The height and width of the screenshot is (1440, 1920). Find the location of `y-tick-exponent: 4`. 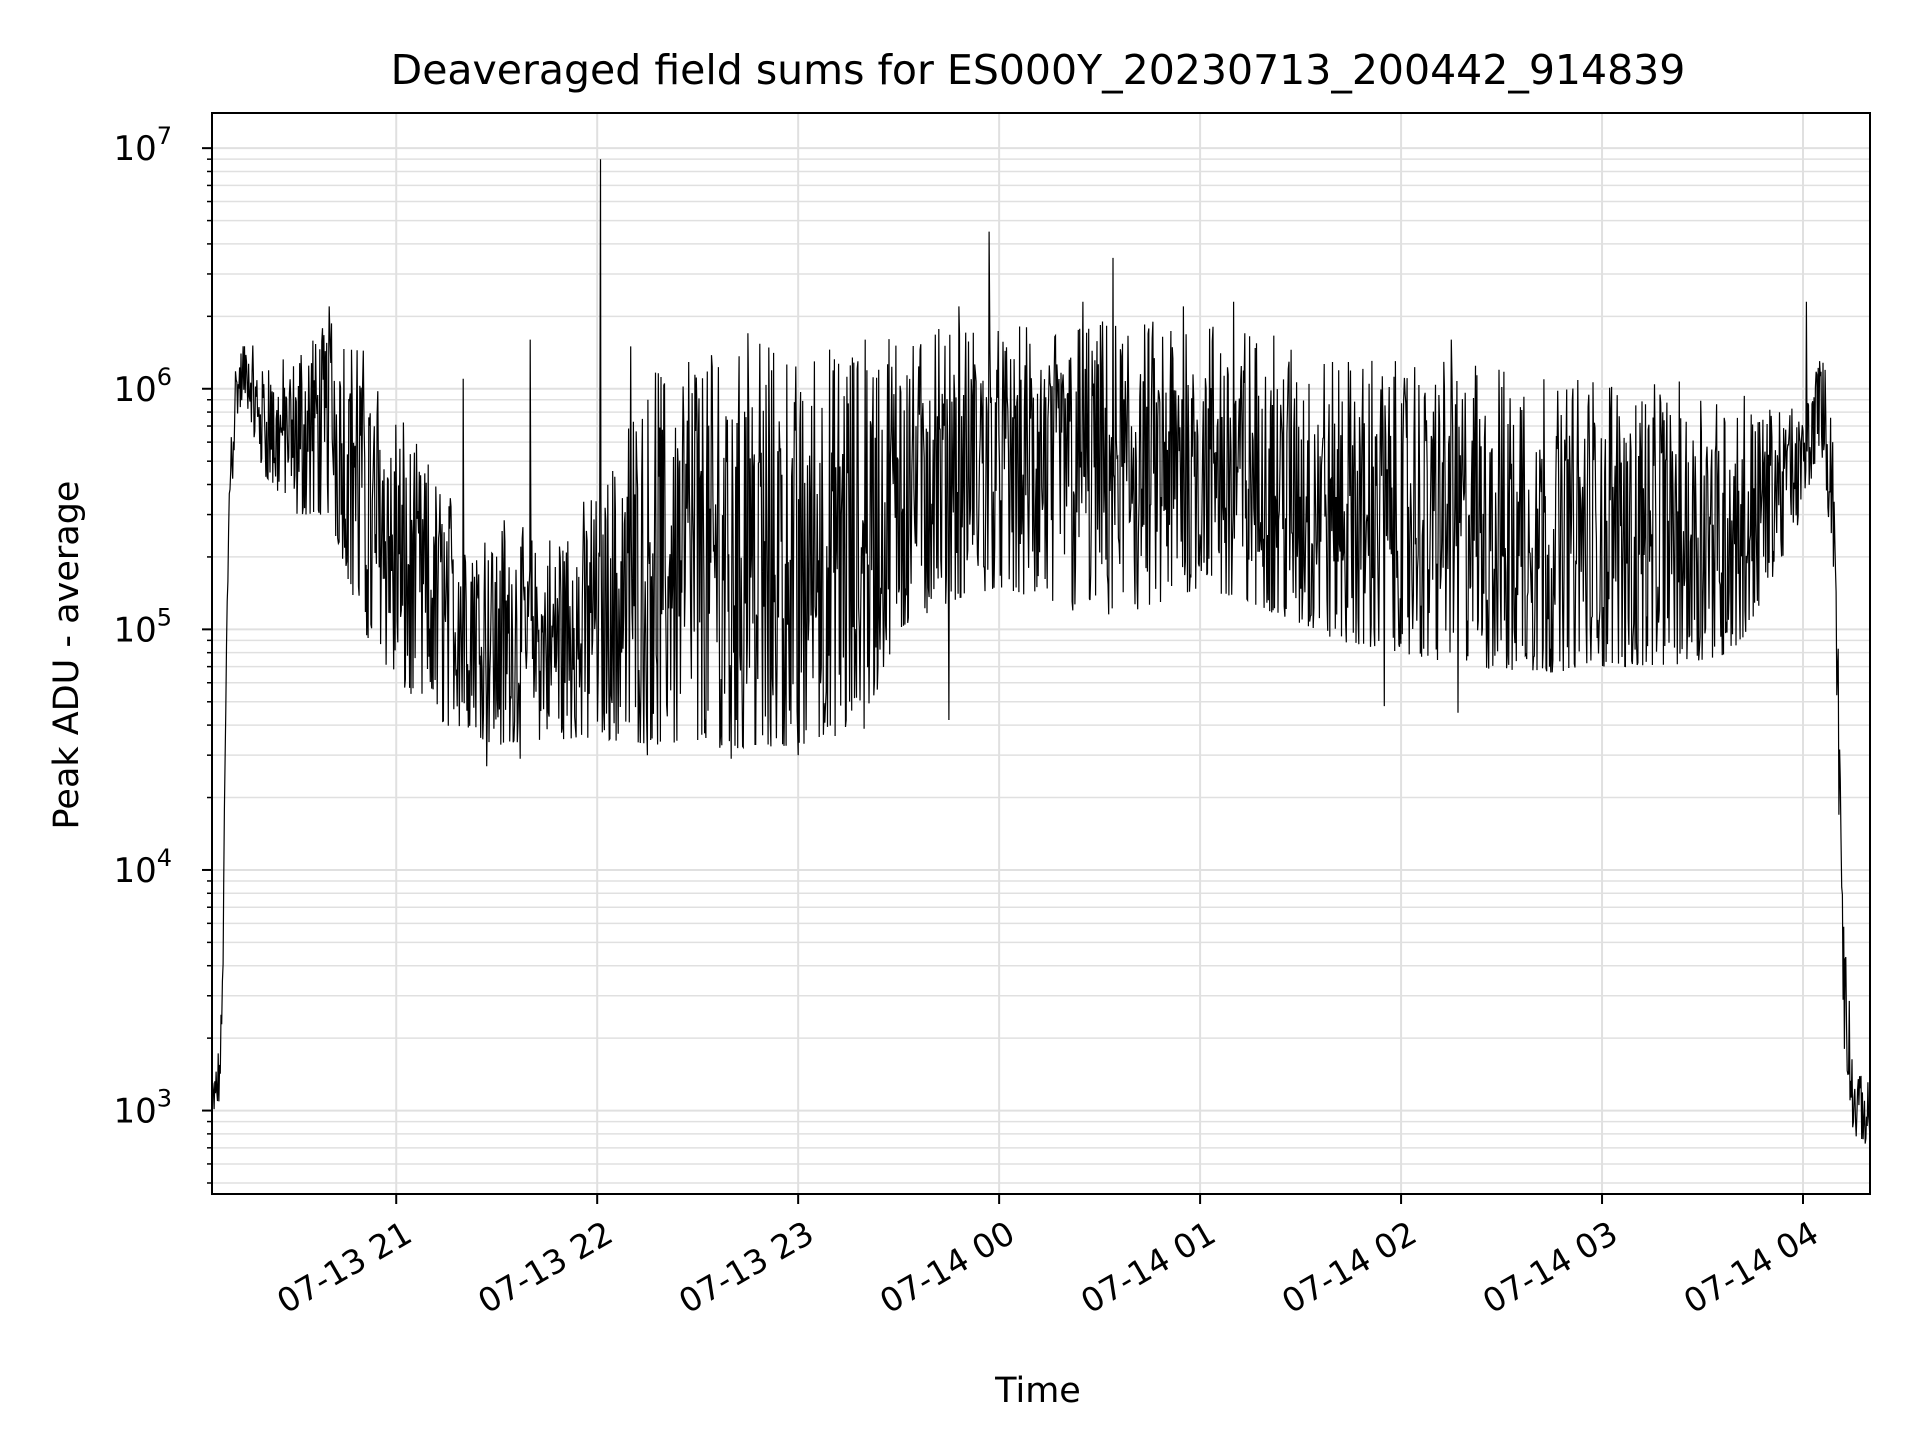

y-tick-exponent: 4 is located at coordinates (164, 858).